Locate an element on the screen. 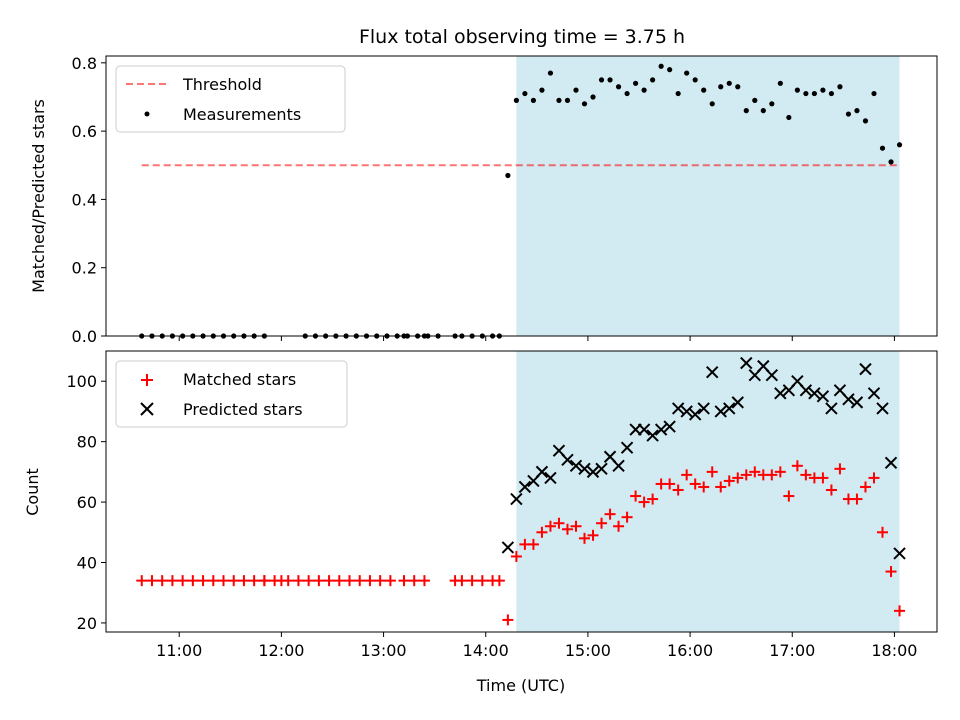 The width and height of the screenshot is (960, 720). bottom-y-axis: 20 40 60 80 100 is located at coordinates (86, 502).